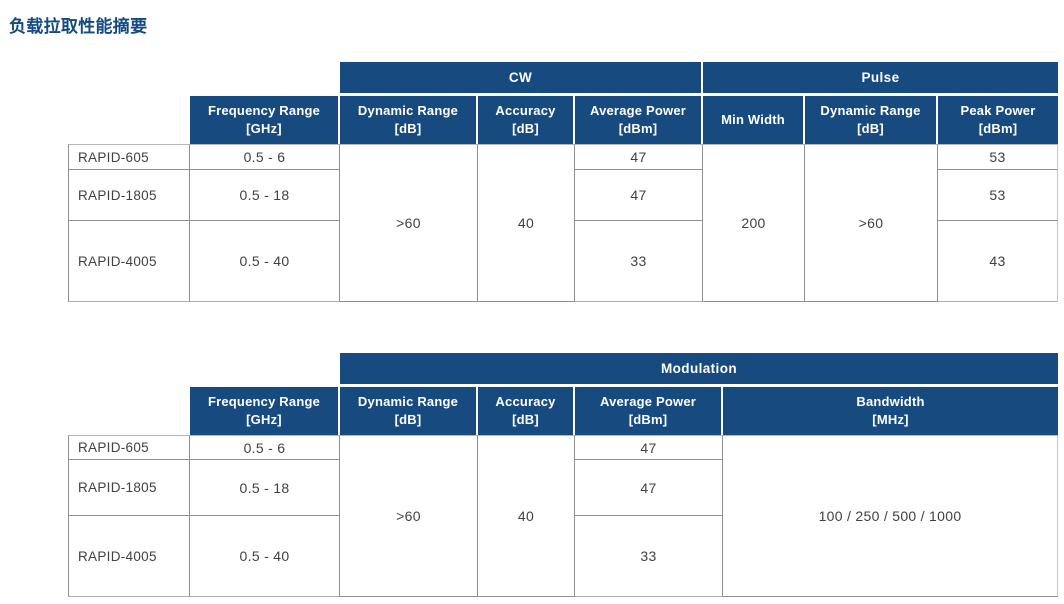 The image size is (1064, 604). What do you see at coordinates (409, 516) in the screenshot?
I see `dynamic-range-merged-cell: >60` at bounding box center [409, 516].